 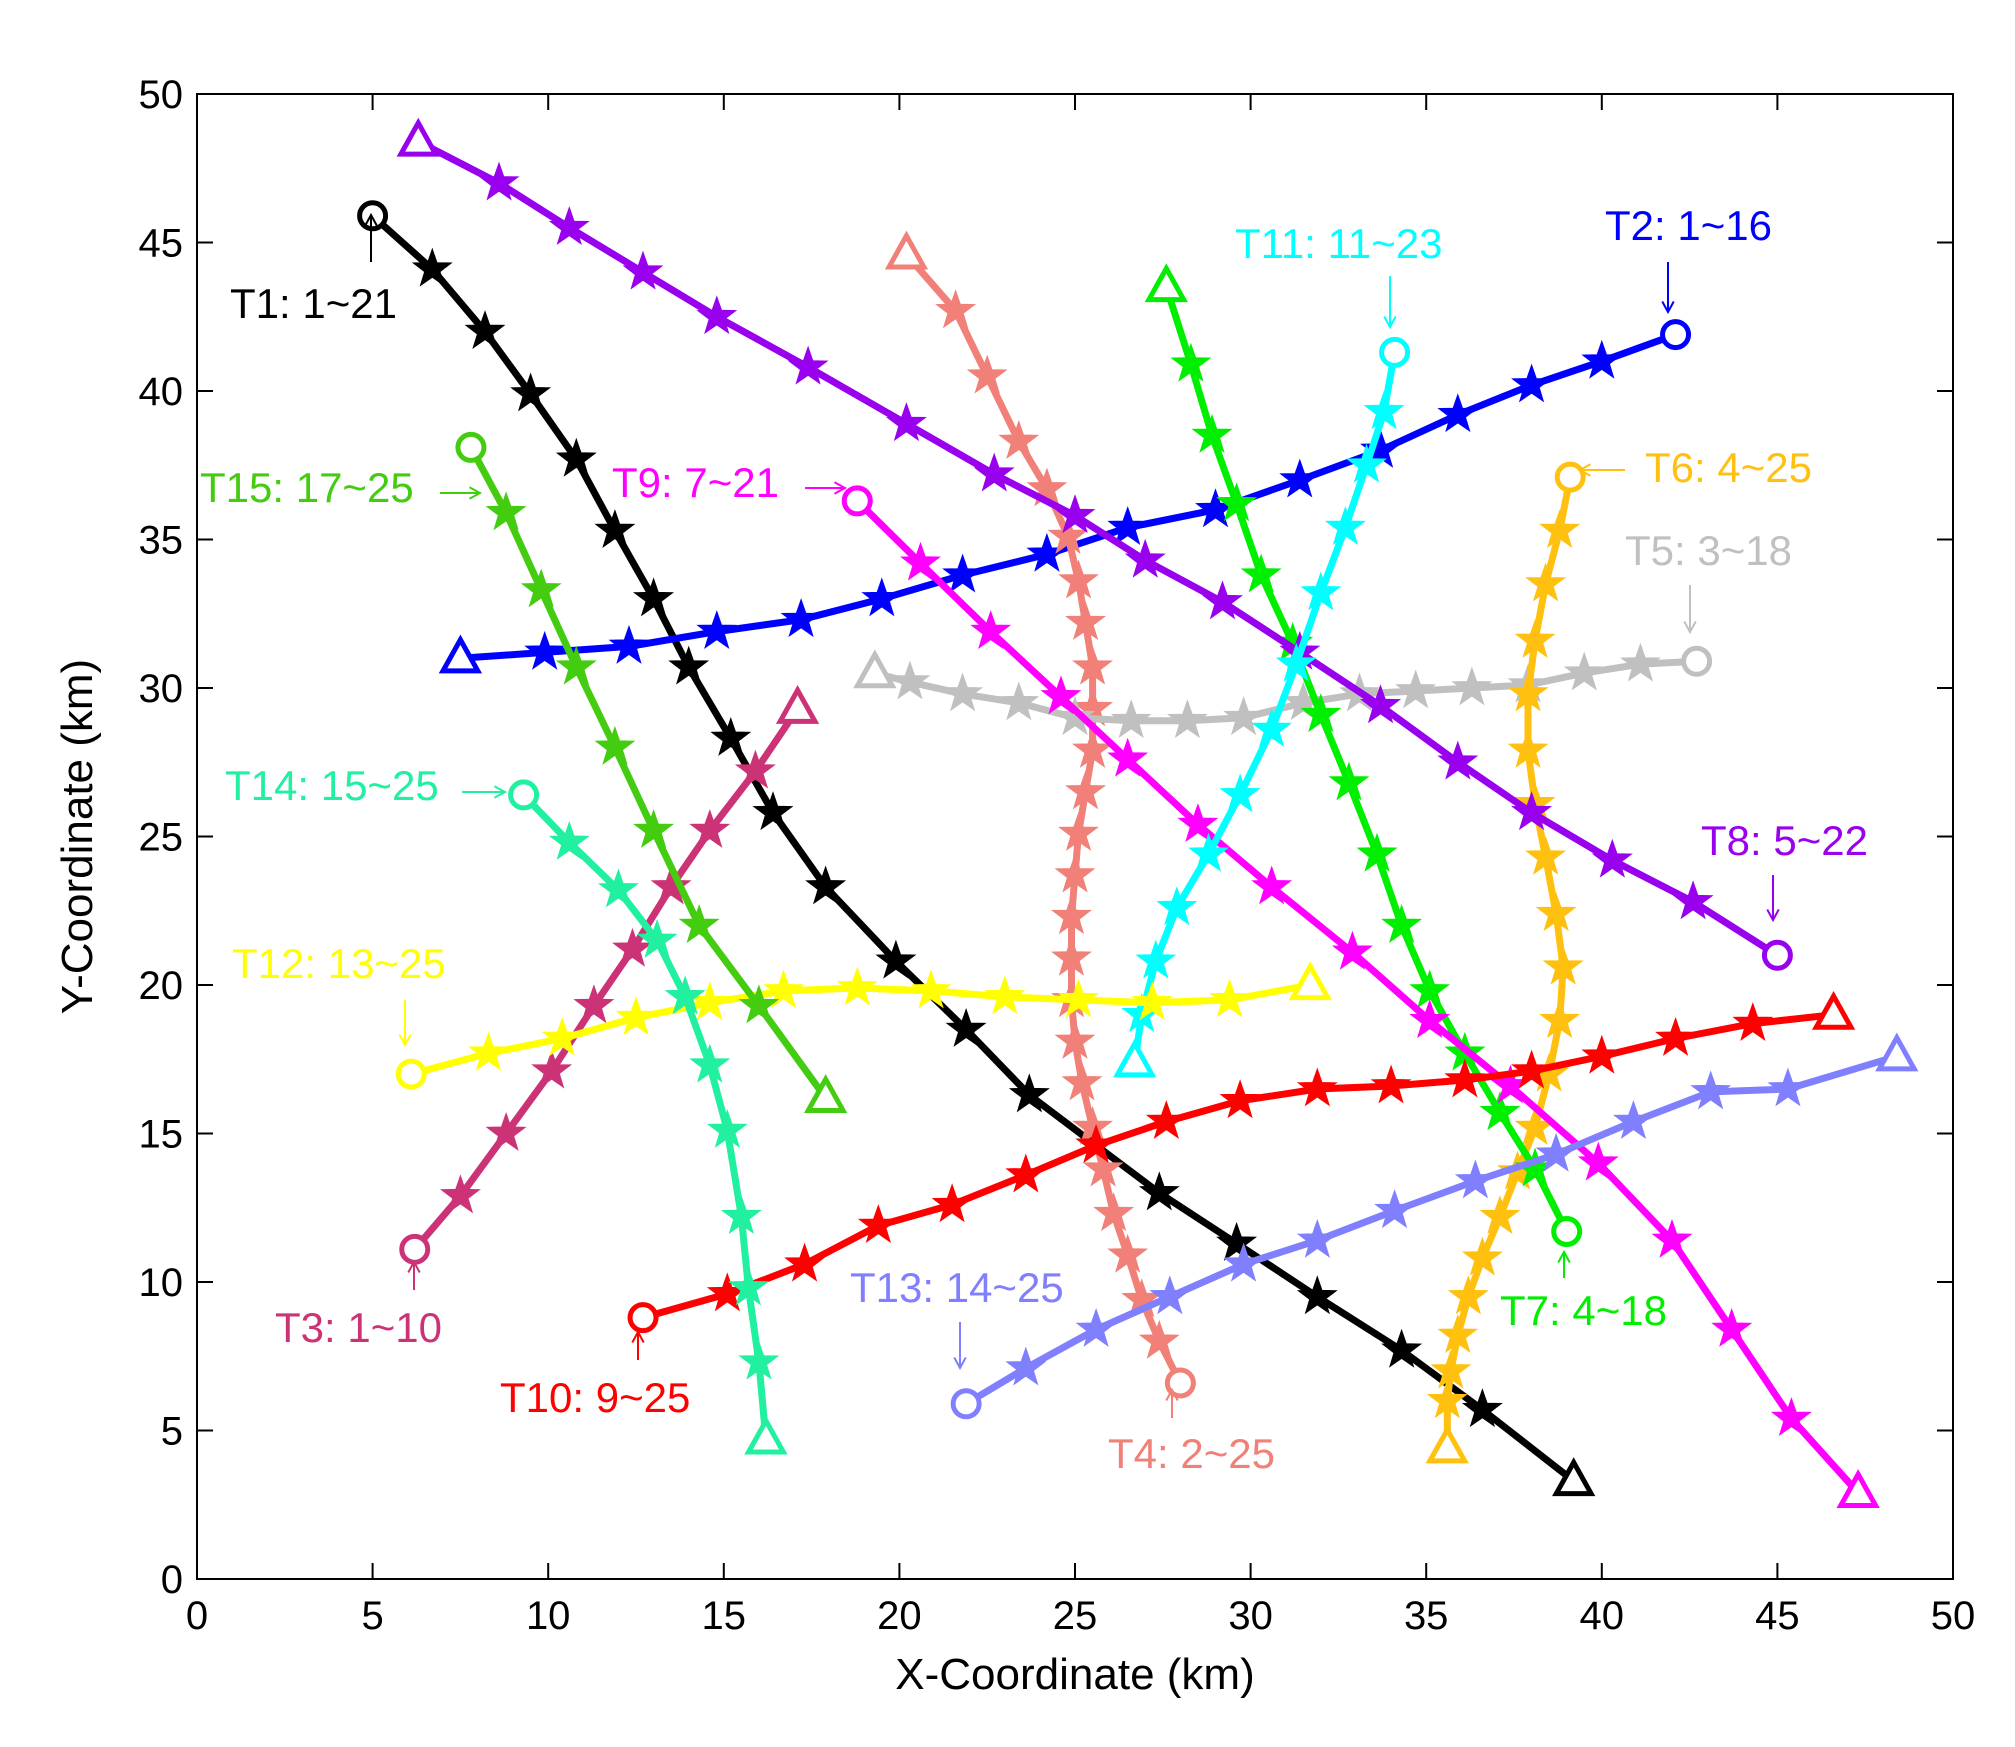 I want to click on series-t4, so click(x=1040, y=814).